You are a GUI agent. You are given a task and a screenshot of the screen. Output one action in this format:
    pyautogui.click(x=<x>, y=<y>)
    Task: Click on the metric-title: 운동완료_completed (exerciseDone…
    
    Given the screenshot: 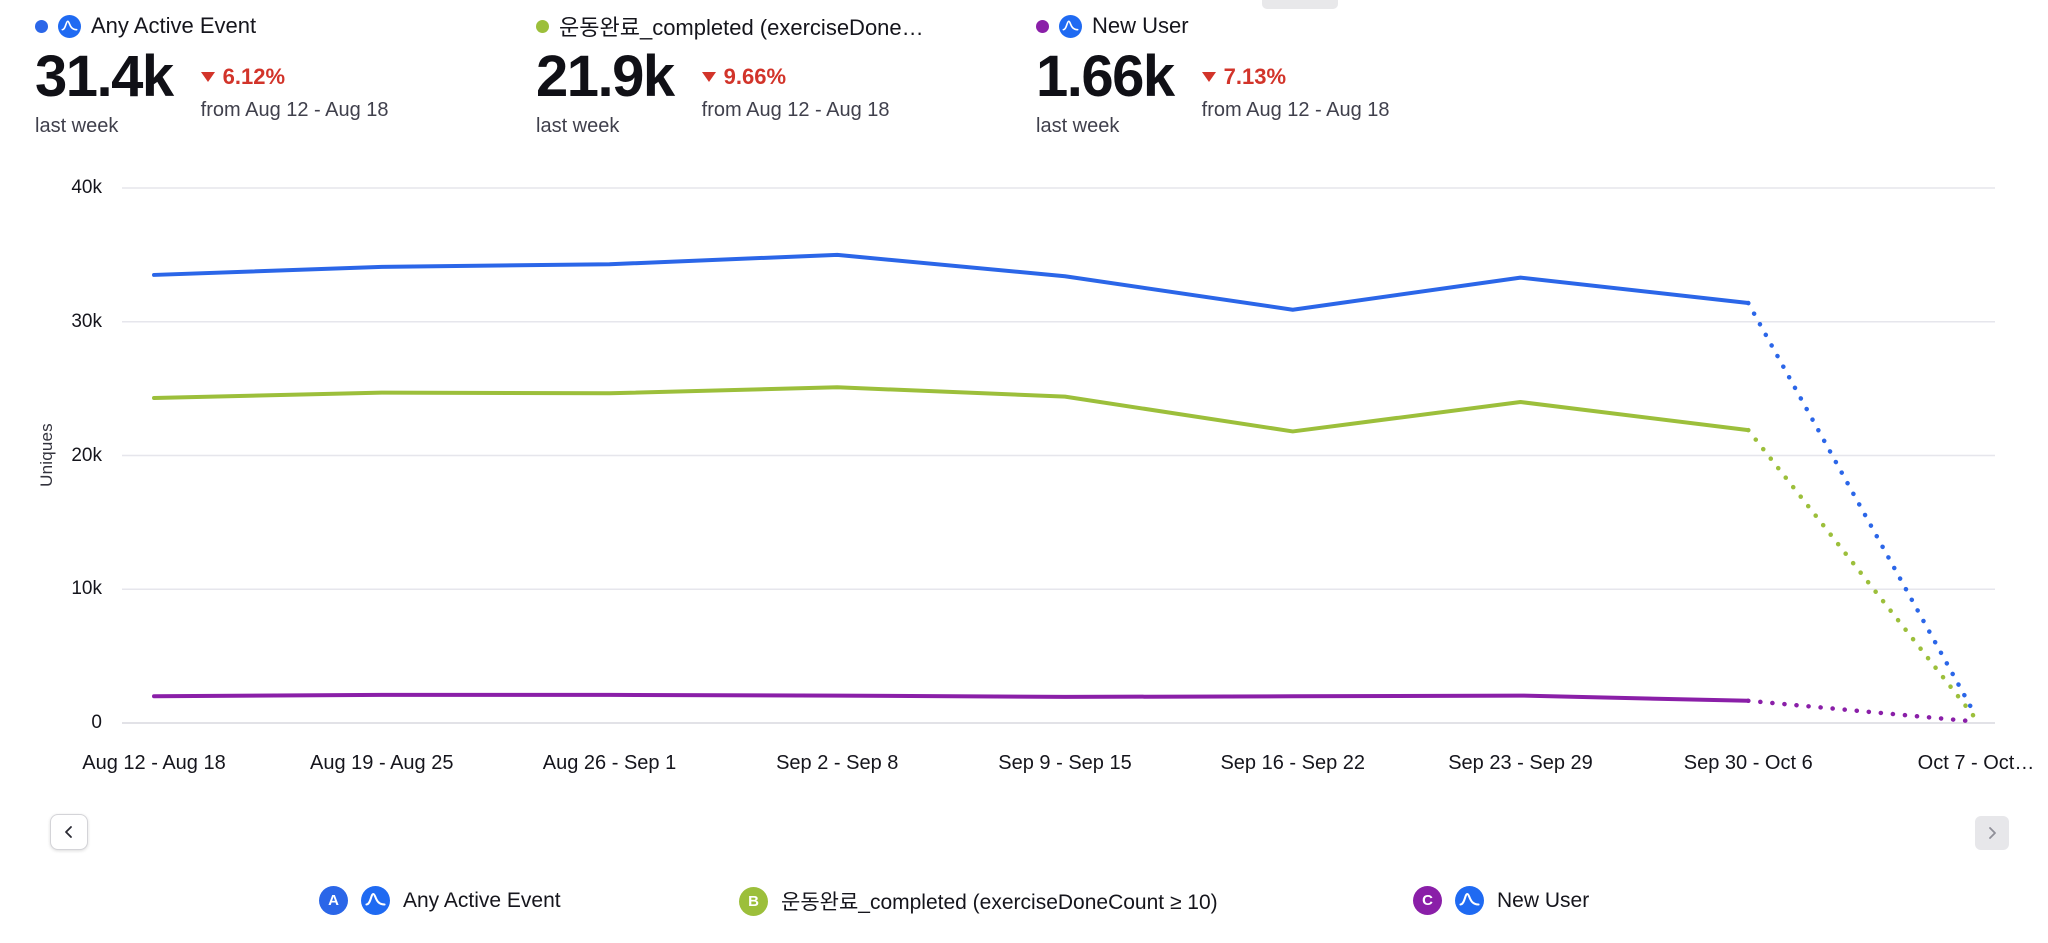 What is the action you would take?
    pyautogui.click(x=741, y=27)
    